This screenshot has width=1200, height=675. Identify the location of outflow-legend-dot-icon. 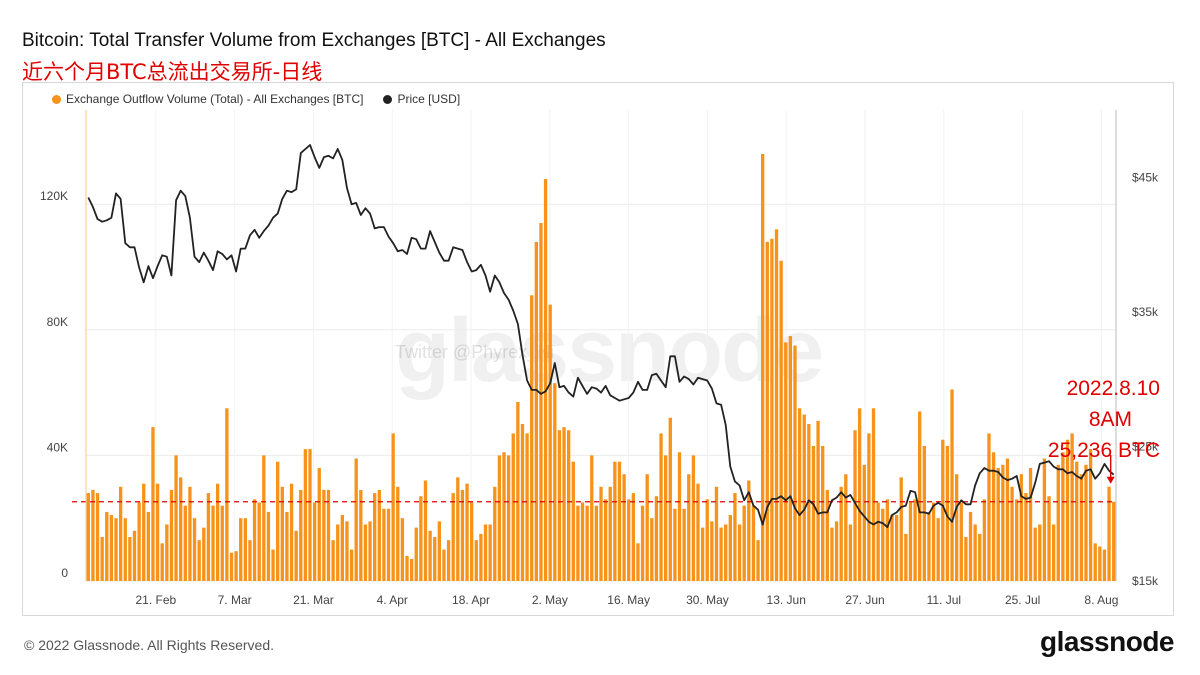
(56, 99).